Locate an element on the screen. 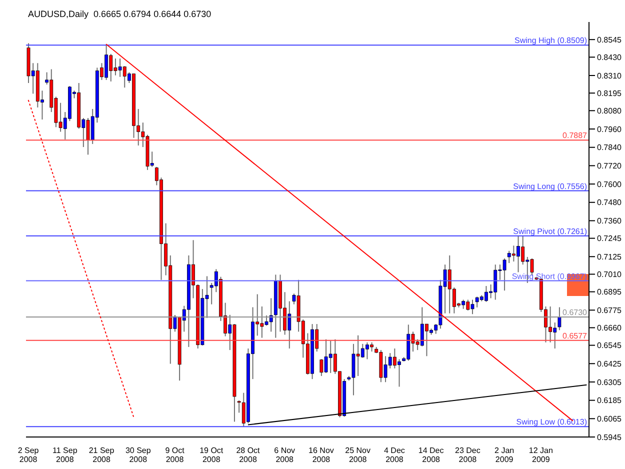 The image size is (625, 469). y-tick-label: 0.7840 is located at coordinates (609, 147).